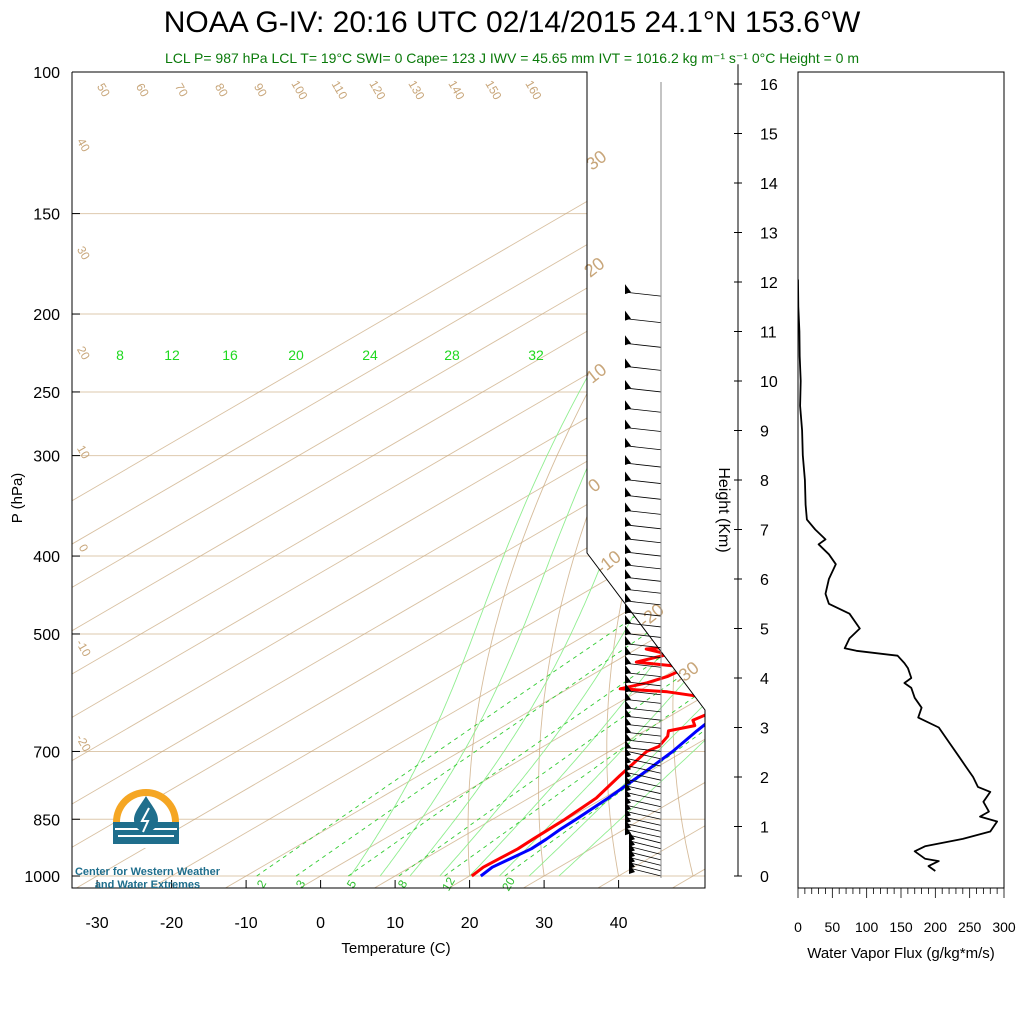 This screenshot has height=1024, width=1024. What do you see at coordinates (596, 160) in the screenshot?
I see `isotherm-label: 30` at bounding box center [596, 160].